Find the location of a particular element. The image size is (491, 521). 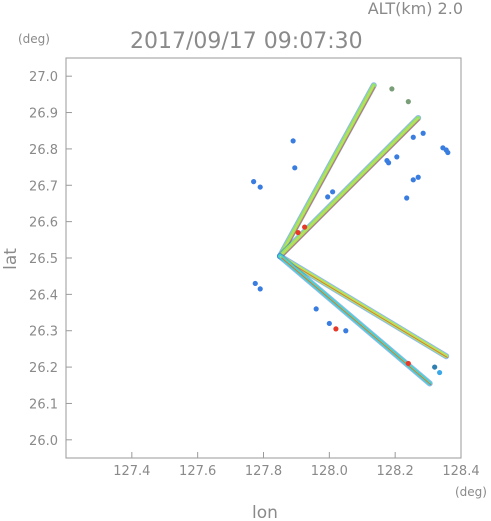

x-axis-label: lon is located at coordinates (265, 512).